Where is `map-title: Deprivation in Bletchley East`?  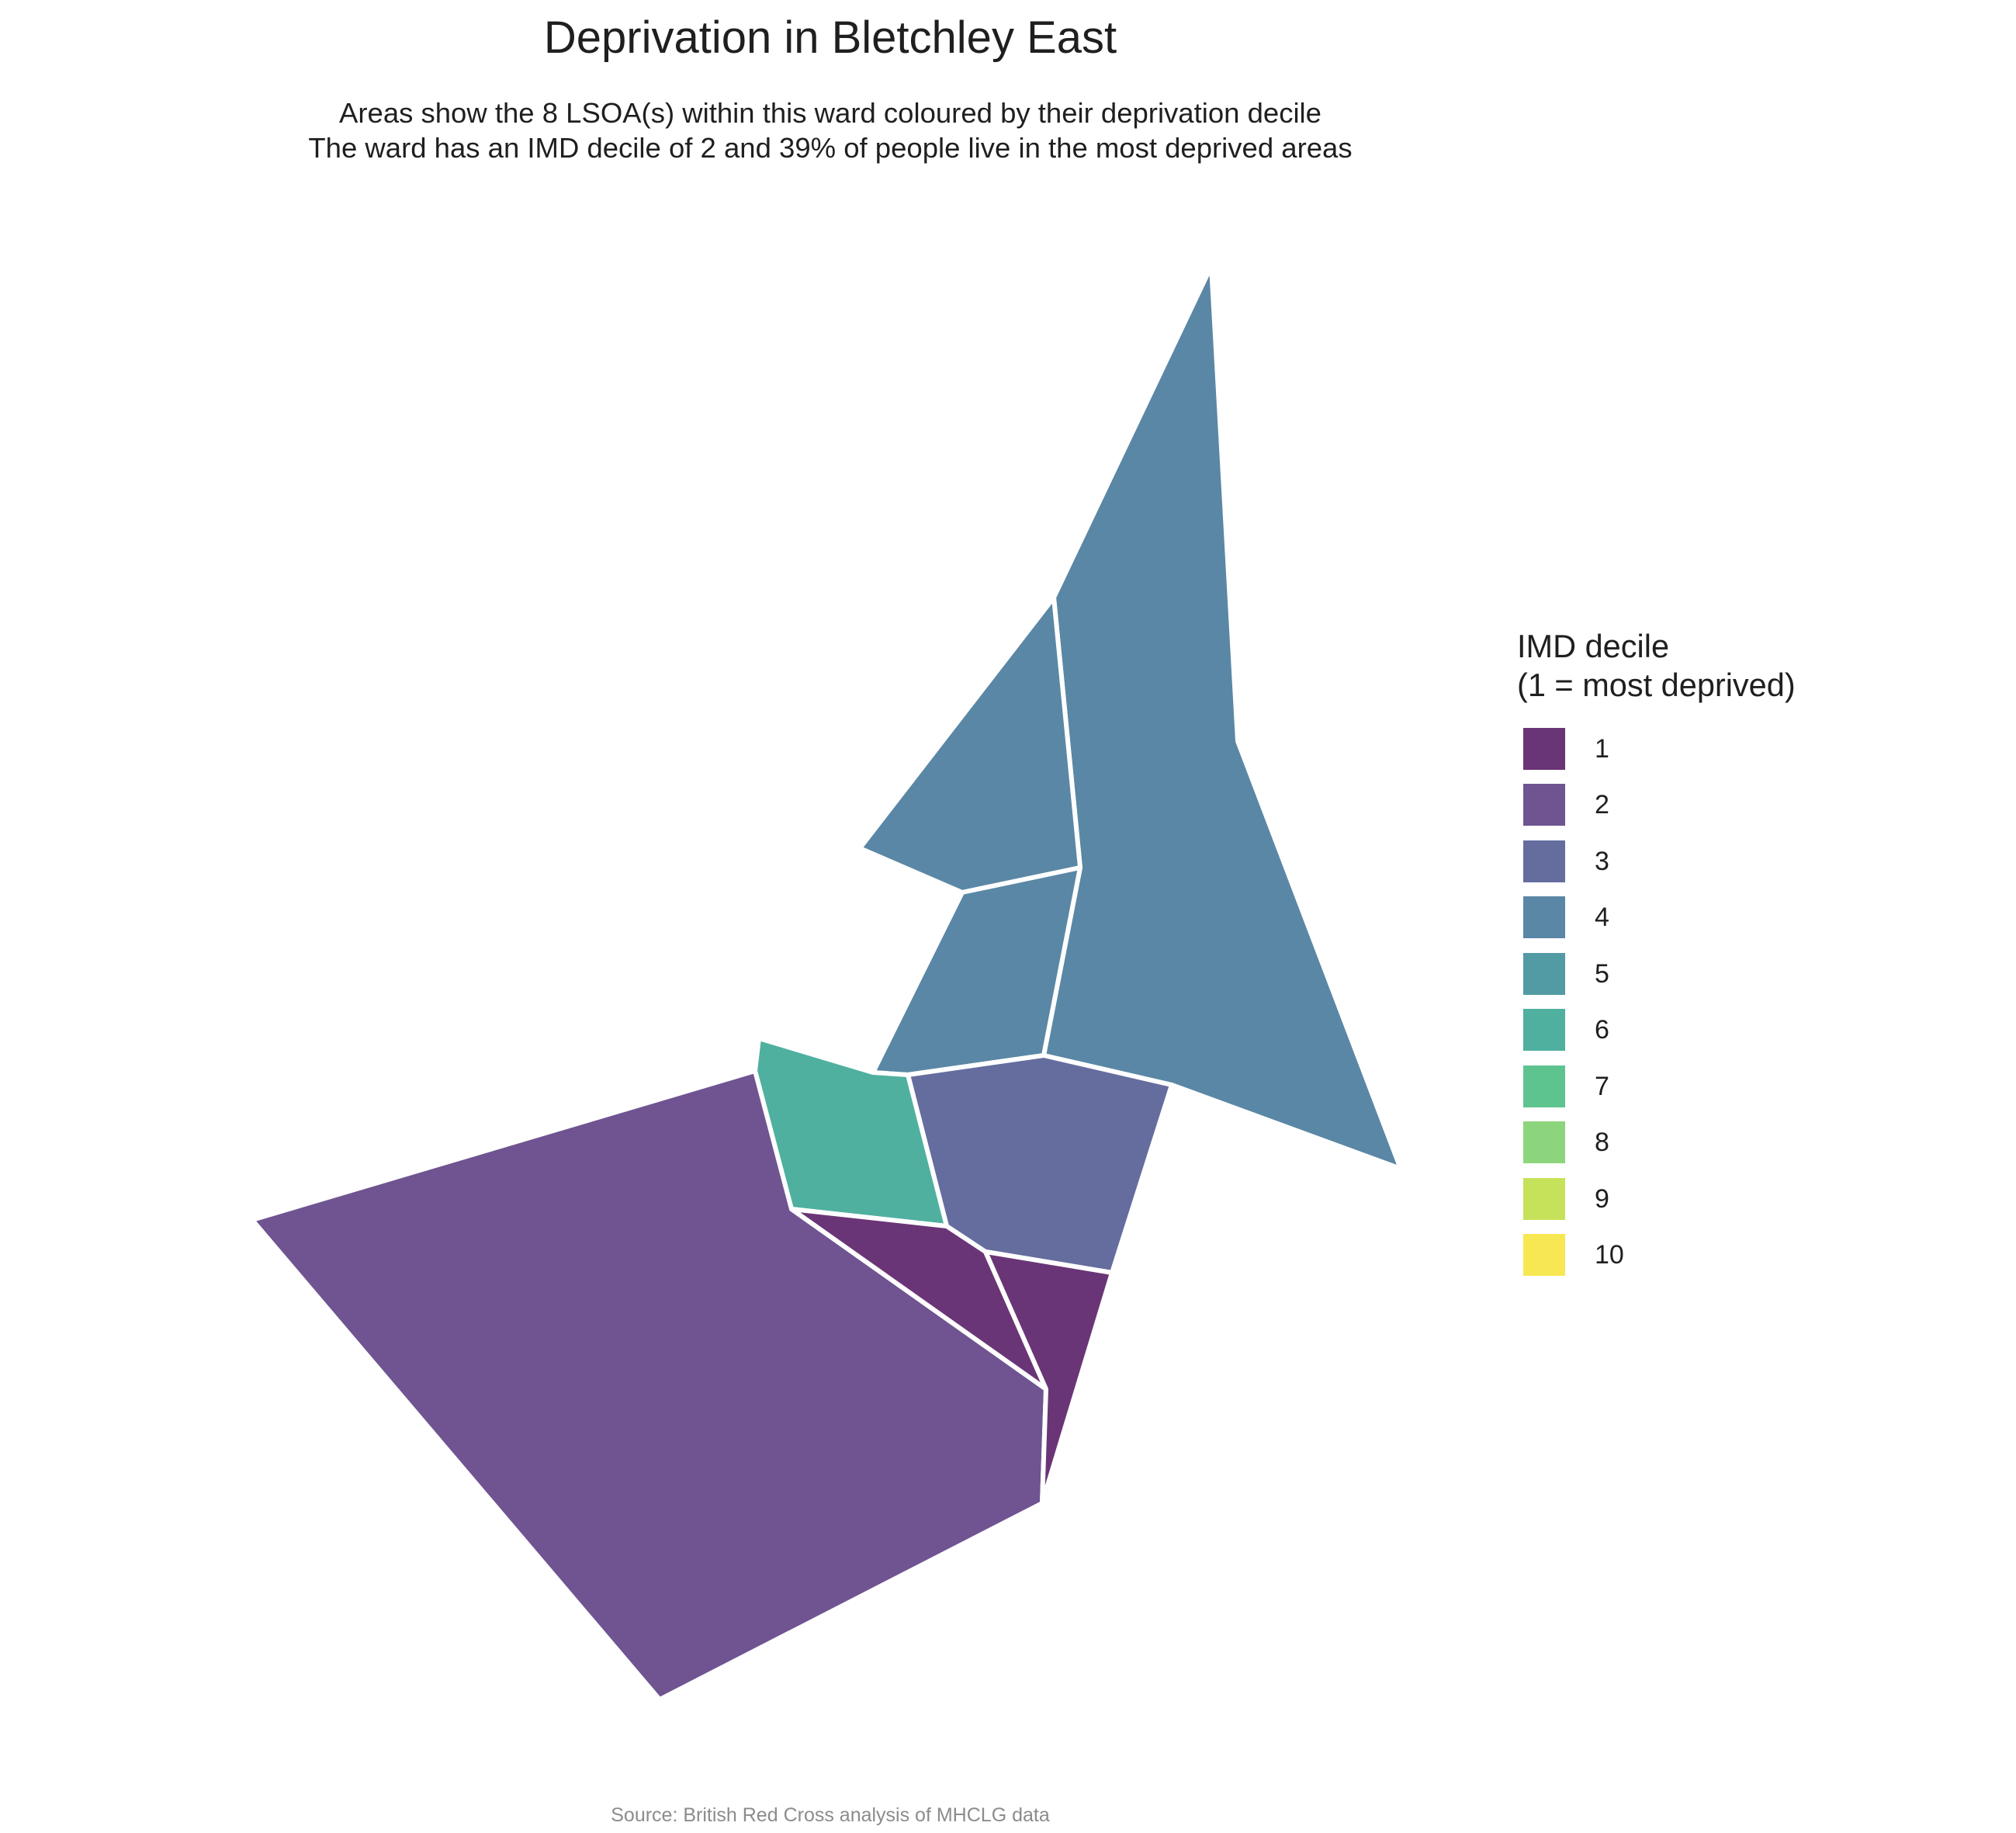
map-title: Deprivation in Bletchley East is located at coordinates (830, 37).